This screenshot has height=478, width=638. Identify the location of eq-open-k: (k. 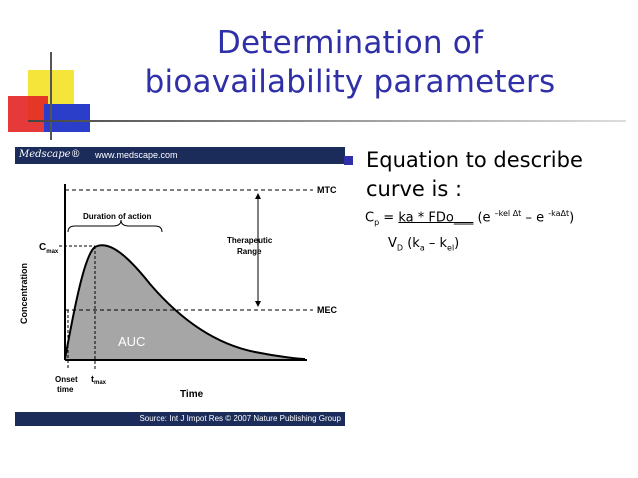
(411, 243).